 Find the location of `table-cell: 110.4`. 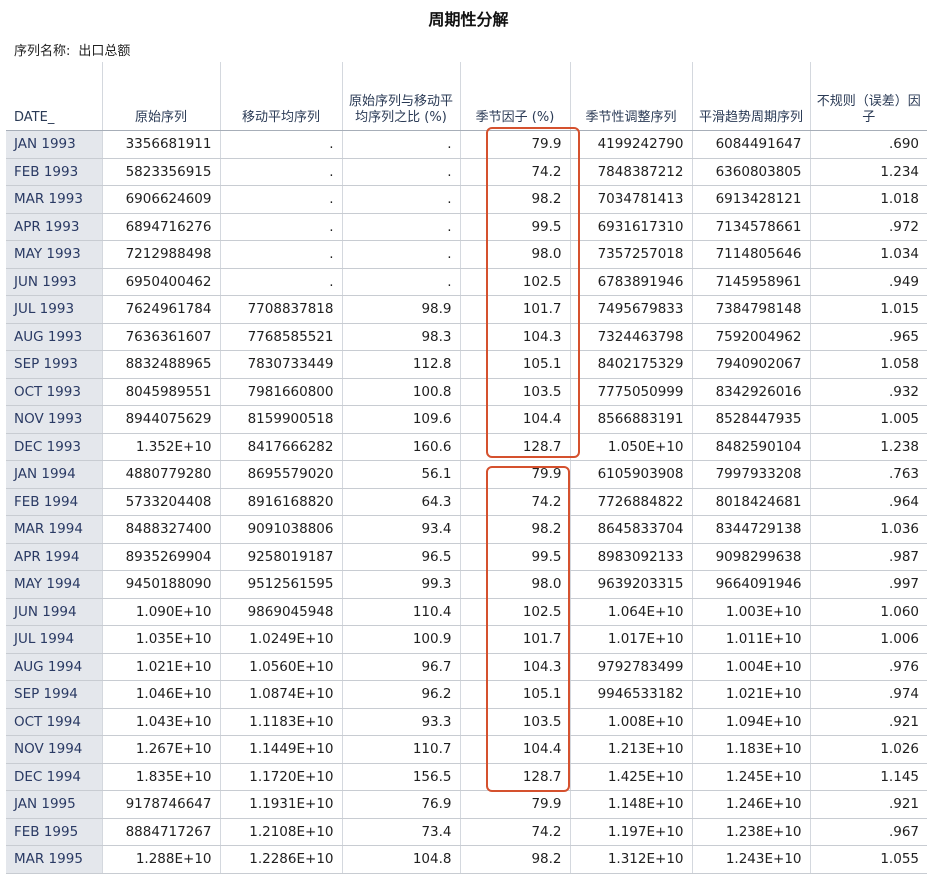

table-cell: 110.4 is located at coordinates (400, 612).